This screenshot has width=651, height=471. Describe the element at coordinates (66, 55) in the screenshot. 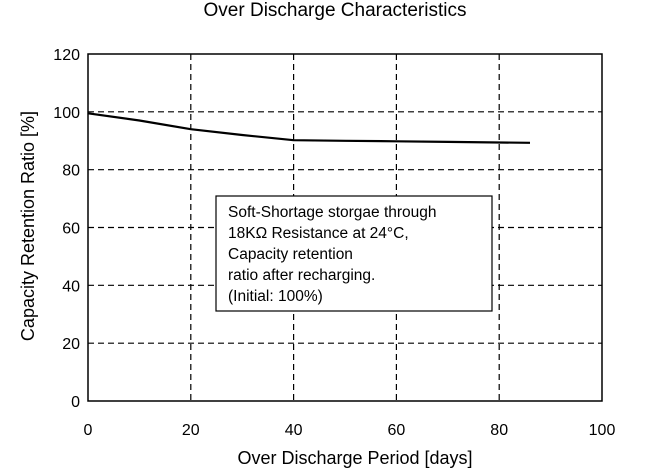

I see `y-tick-label: 120` at that location.